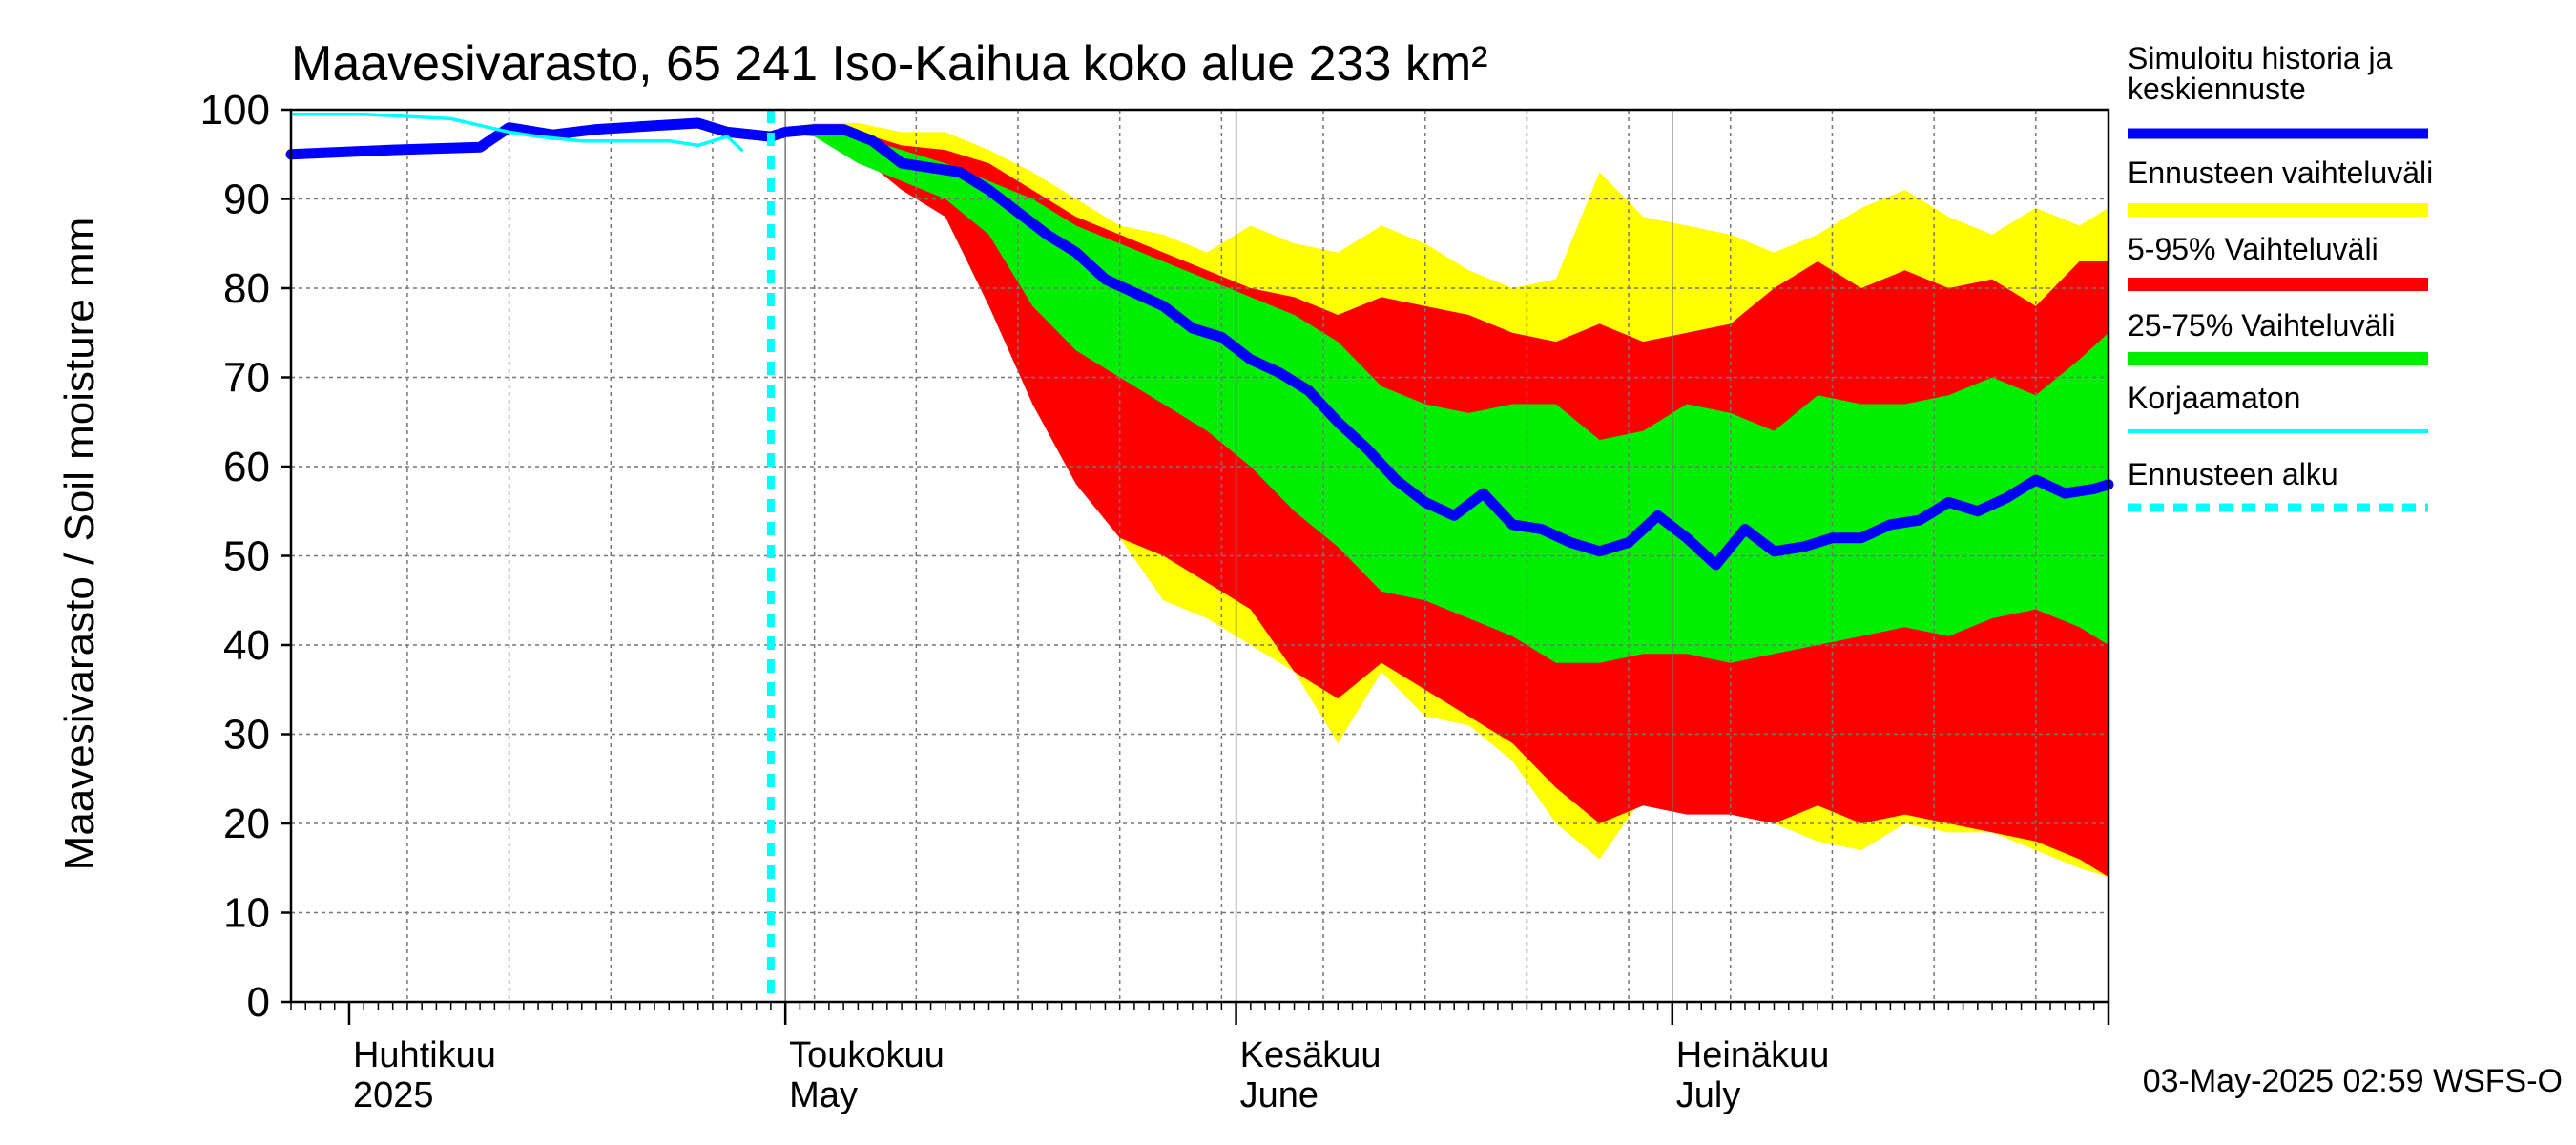 The image size is (2576, 1145). What do you see at coordinates (516, 132) in the screenshot?
I see `series-uncorrected-line` at bounding box center [516, 132].